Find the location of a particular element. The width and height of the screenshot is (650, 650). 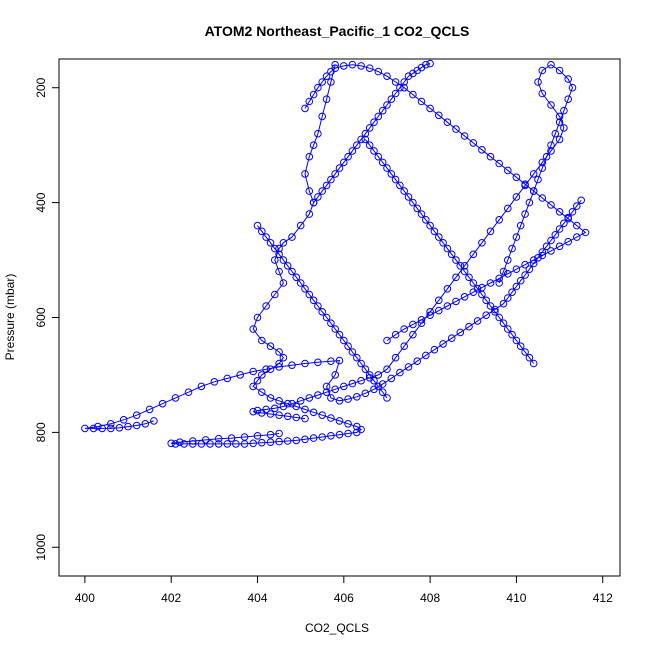

x-axis-label: CO2_QCLS is located at coordinates (337, 628).